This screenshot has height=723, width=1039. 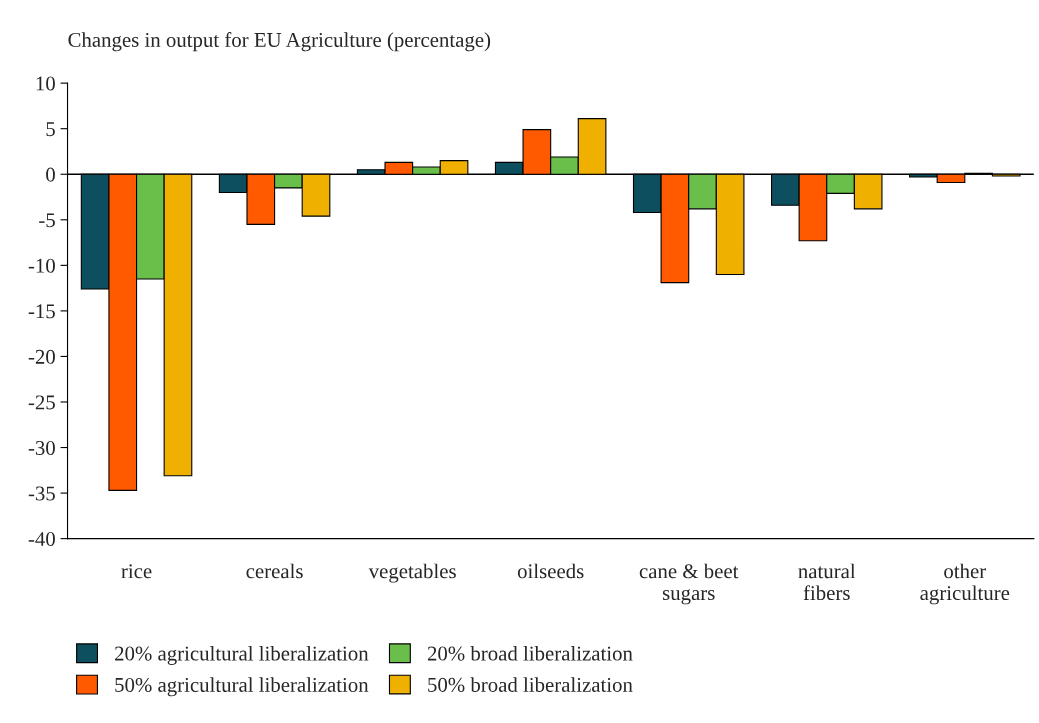 I want to click on x-tick-label: natural fibers, so click(x=827, y=582).